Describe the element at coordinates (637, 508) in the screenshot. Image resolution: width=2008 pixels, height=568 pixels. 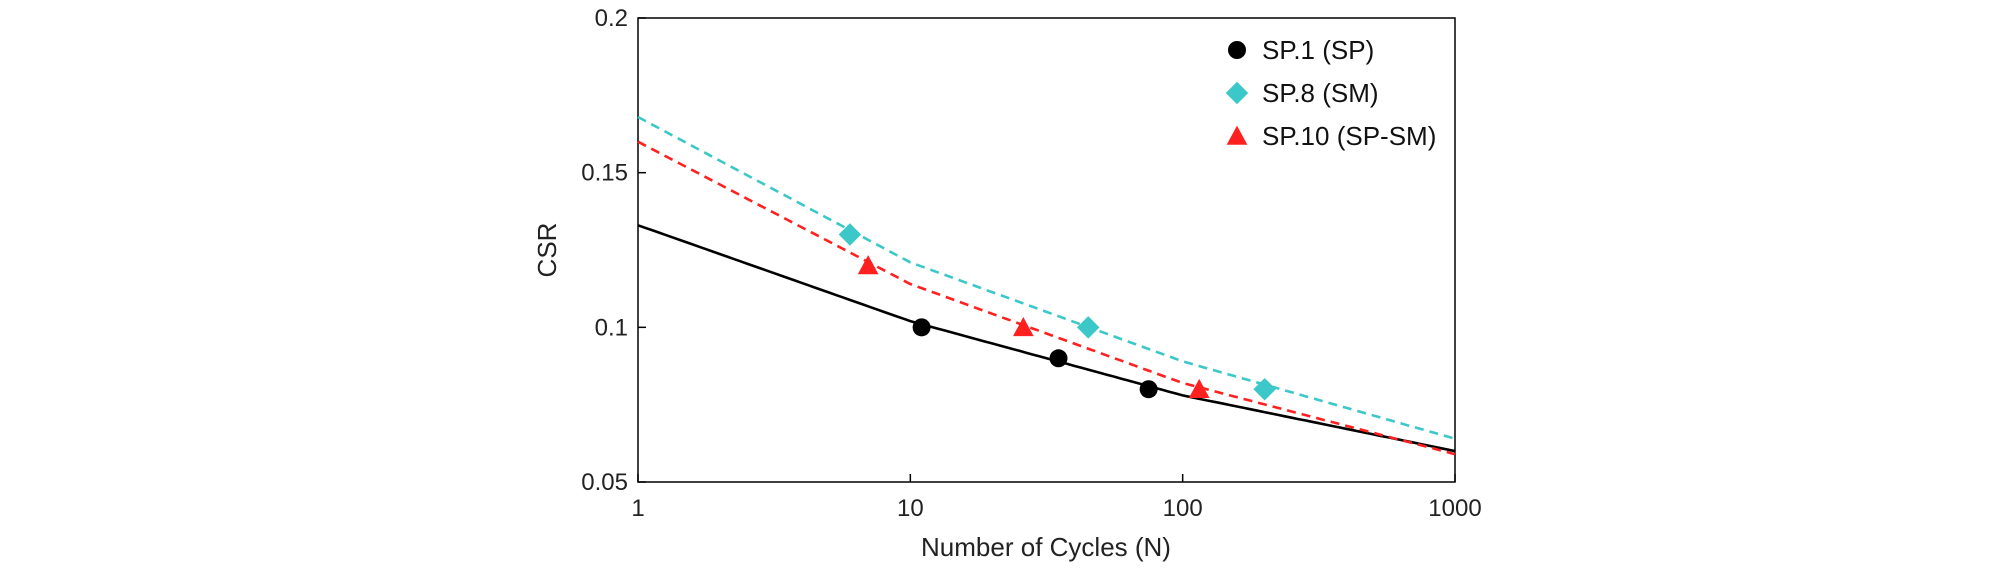
I see `x-tick-label: 1` at that location.